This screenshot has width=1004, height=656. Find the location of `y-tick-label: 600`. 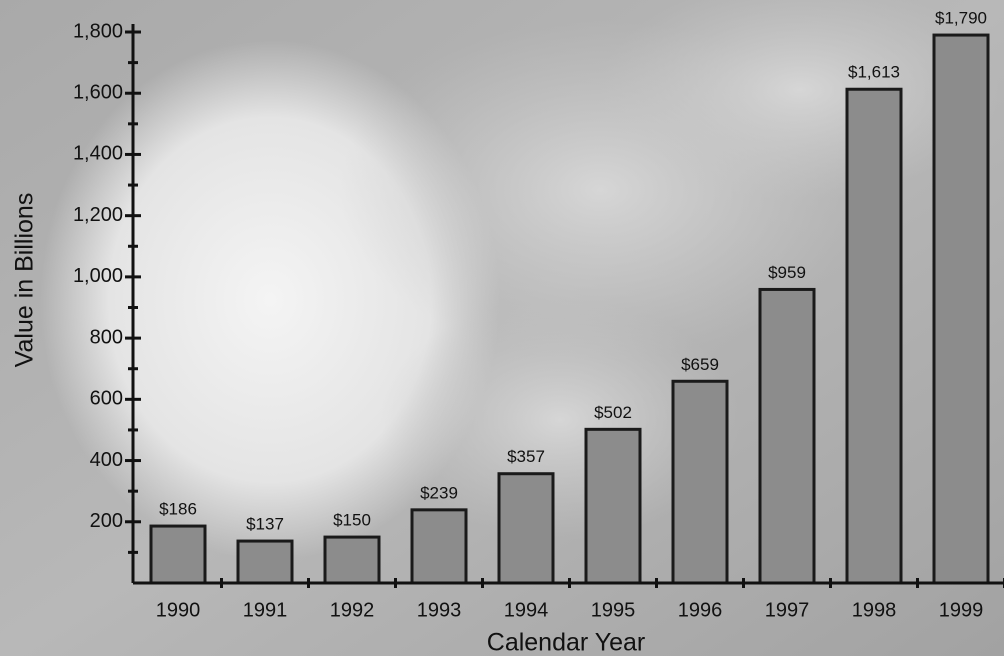

y-tick-label: 600 is located at coordinates (106, 399).